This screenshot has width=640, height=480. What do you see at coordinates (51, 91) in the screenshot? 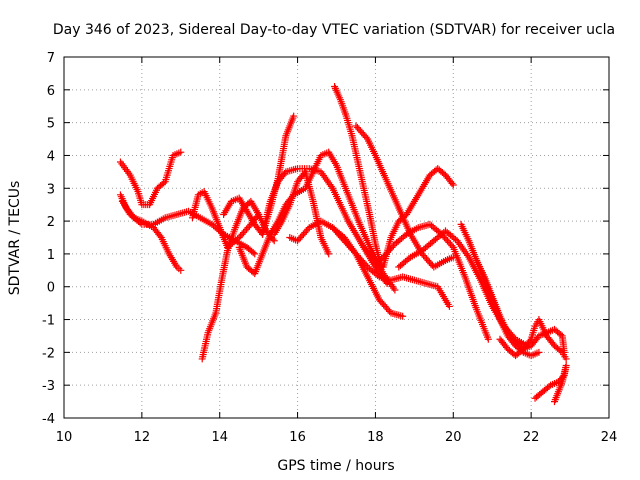
I see `y-tick-label: 6` at bounding box center [51, 91].